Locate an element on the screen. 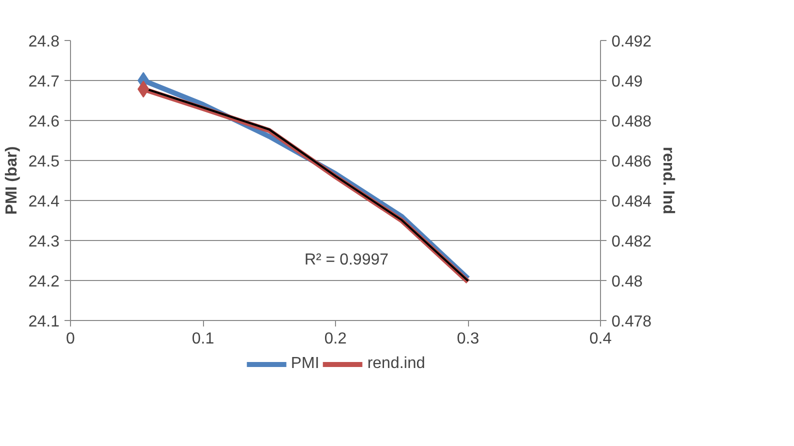 The image size is (794, 446). y-tick-label: 24.7 is located at coordinates (44, 82).